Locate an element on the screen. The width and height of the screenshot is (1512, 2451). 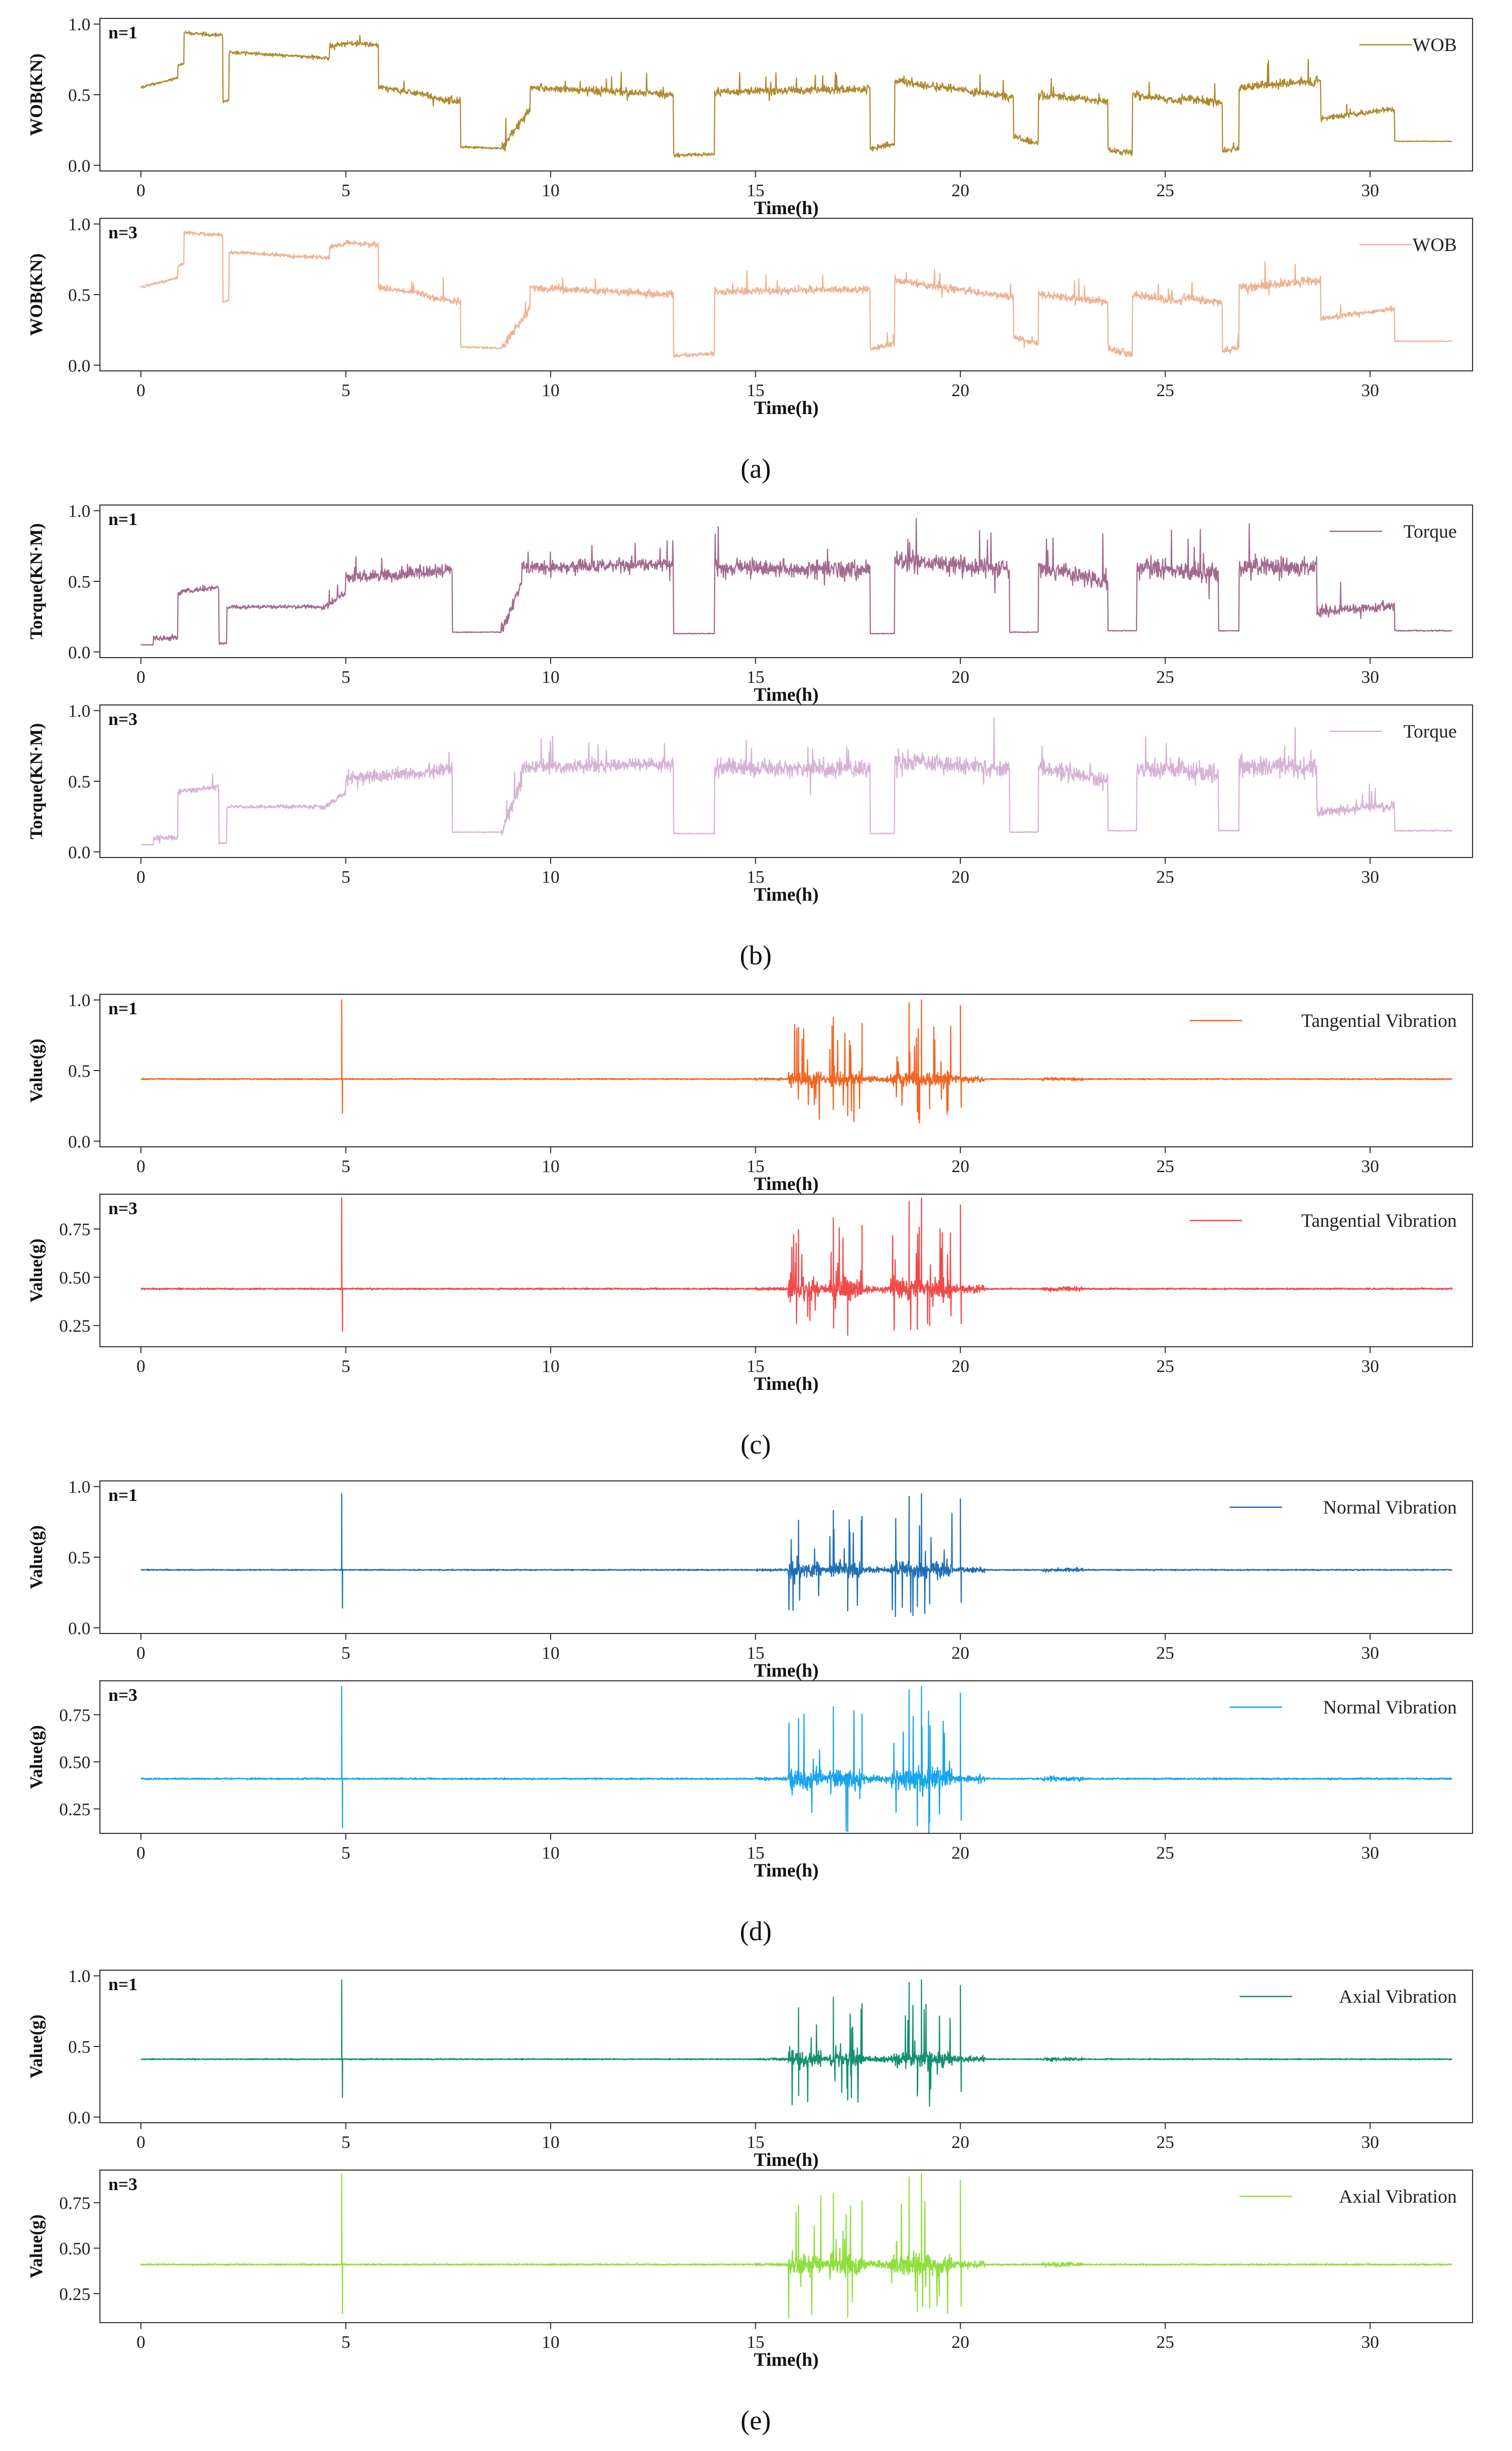
legend-label: Normal Vibration is located at coordinates (1390, 1507).